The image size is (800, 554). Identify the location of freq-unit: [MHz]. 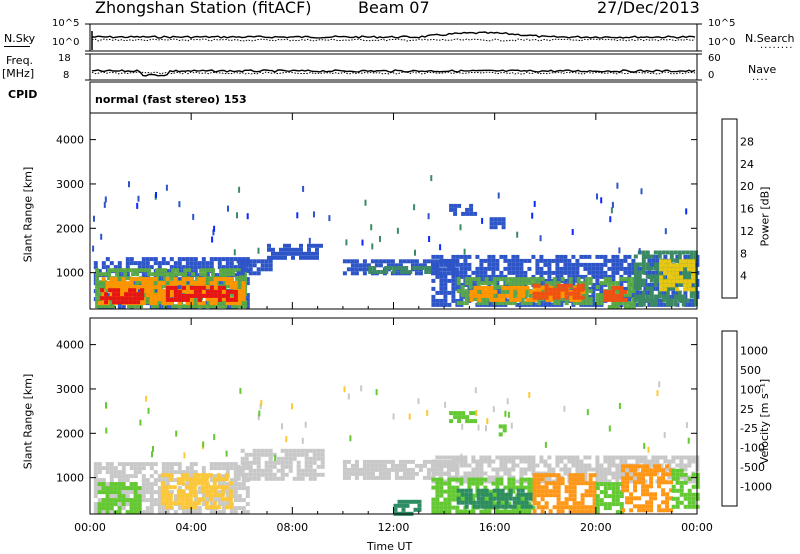
(18, 73).